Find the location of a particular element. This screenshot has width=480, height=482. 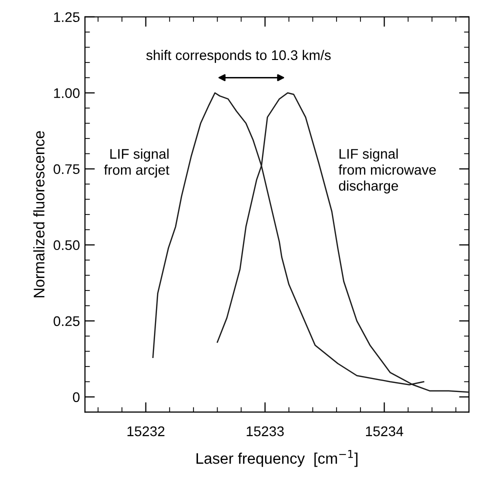

x-tick-label: 15232 is located at coordinates (146, 431).